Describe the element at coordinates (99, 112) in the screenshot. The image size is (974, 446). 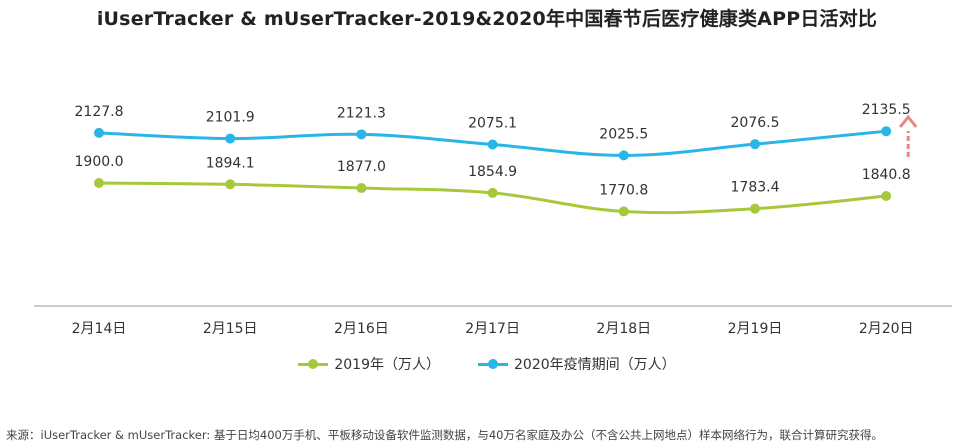
I see `data-label: 2127.8` at that location.